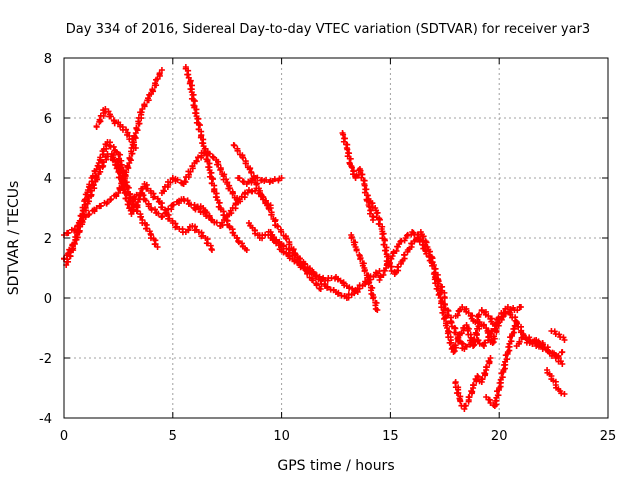 Image resolution: width=640 pixels, height=480 pixels. What do you see at coordinates (335, 466) in the screenshot?
I see `x-axis-label: GPS time / hours` at bounding box center [335, 466].